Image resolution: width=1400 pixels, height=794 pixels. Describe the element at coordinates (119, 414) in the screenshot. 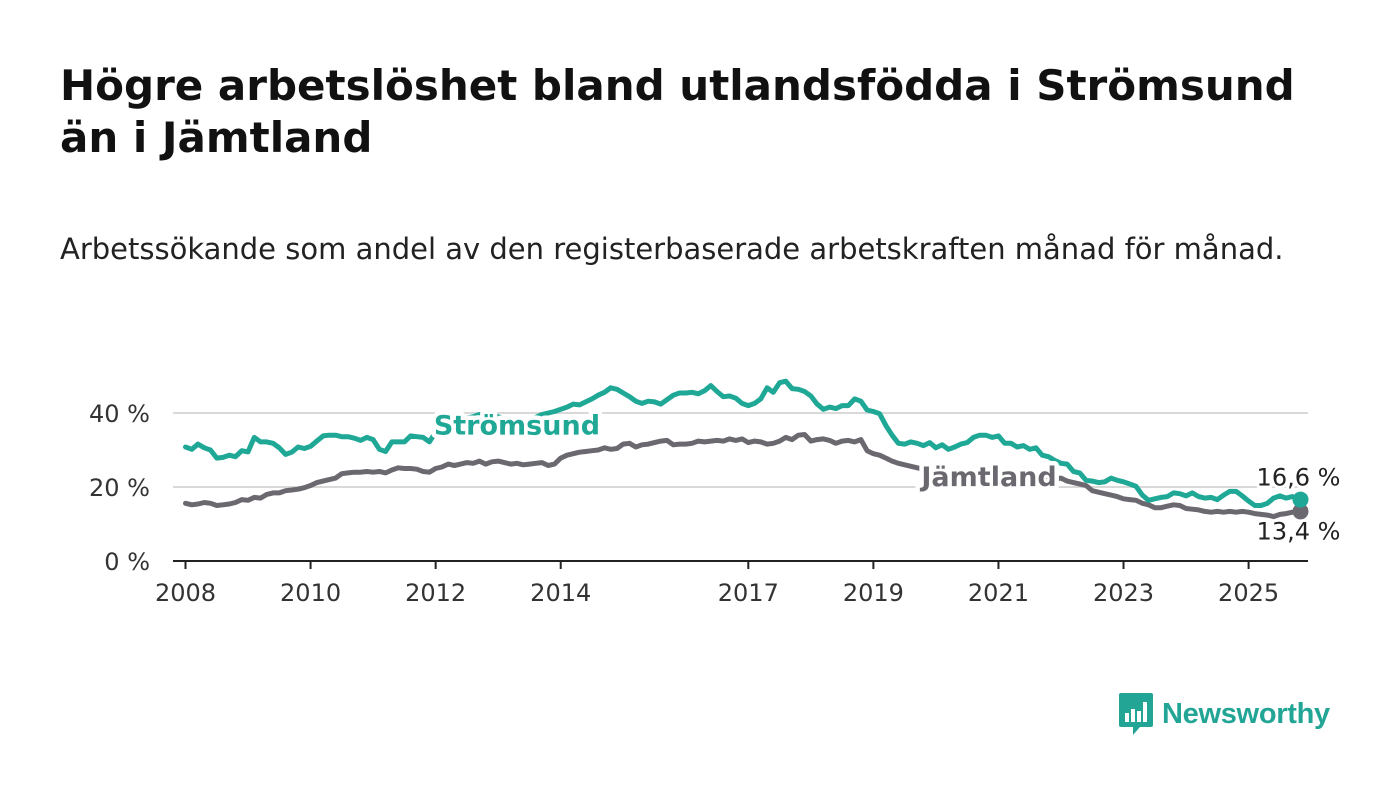

I see `y-tick-label: 40 %` at that location.